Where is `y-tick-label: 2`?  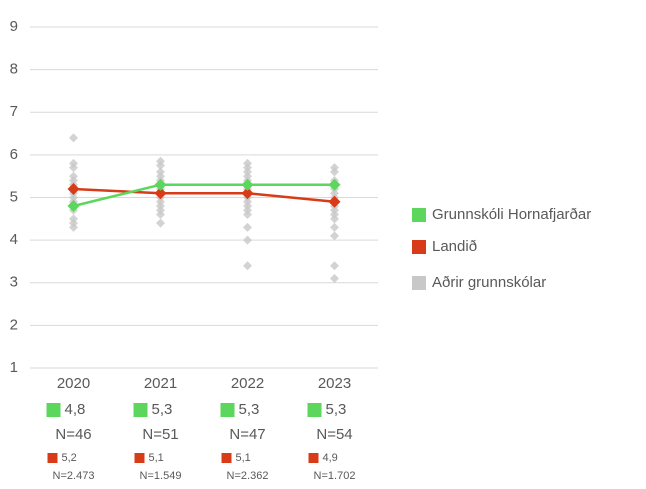
y-tick-label: 2 is located at coordinates (14, 324).